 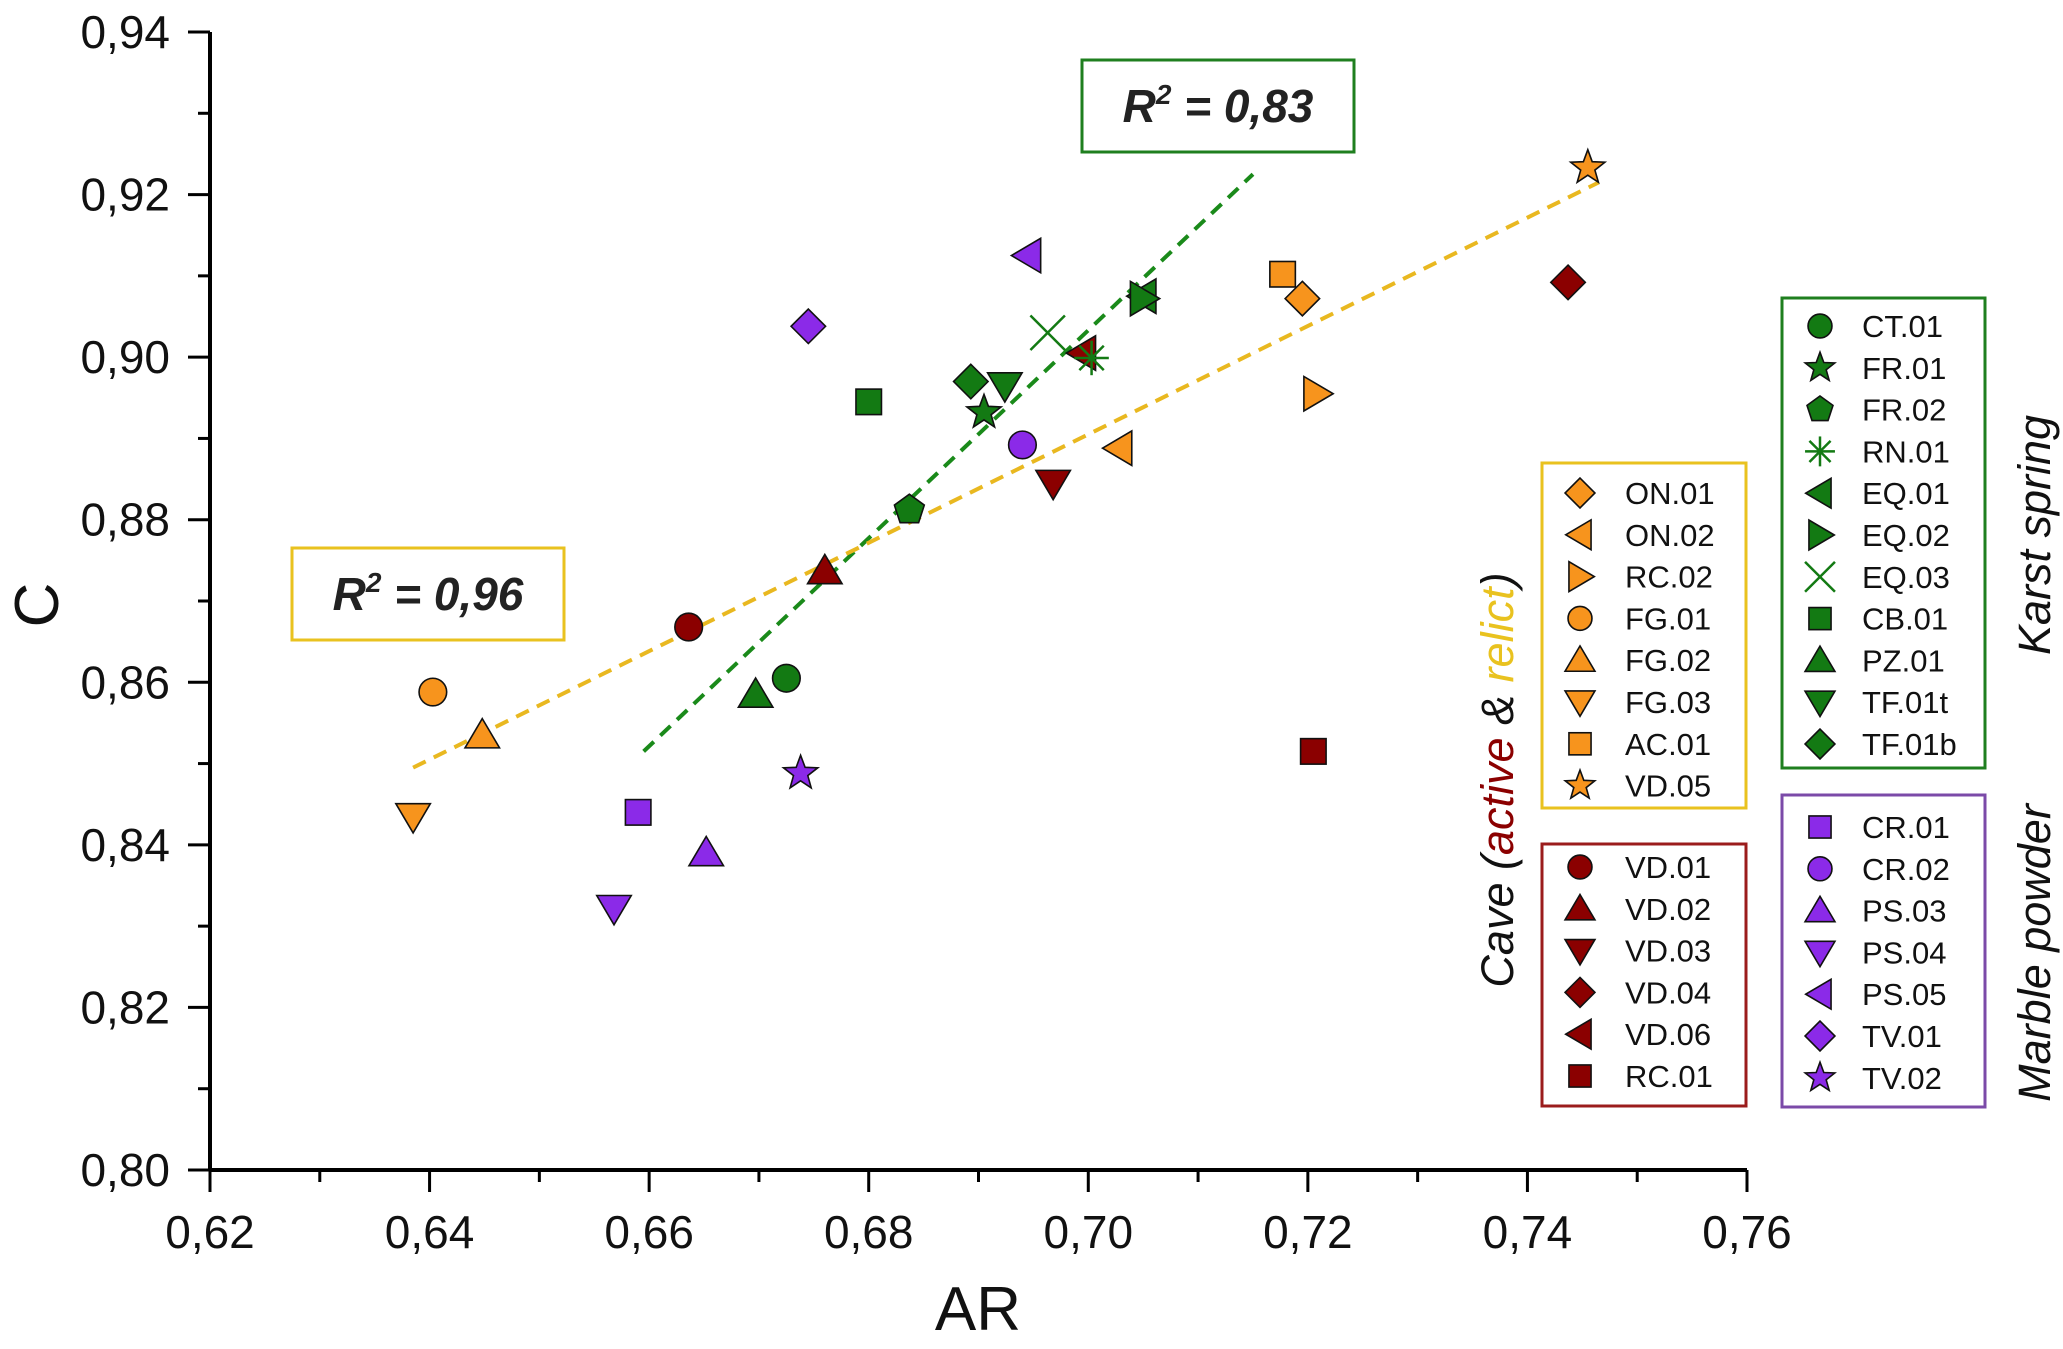 I want to click on legend-label-eq-01: EQ.01, so click(x=1906, y=493).